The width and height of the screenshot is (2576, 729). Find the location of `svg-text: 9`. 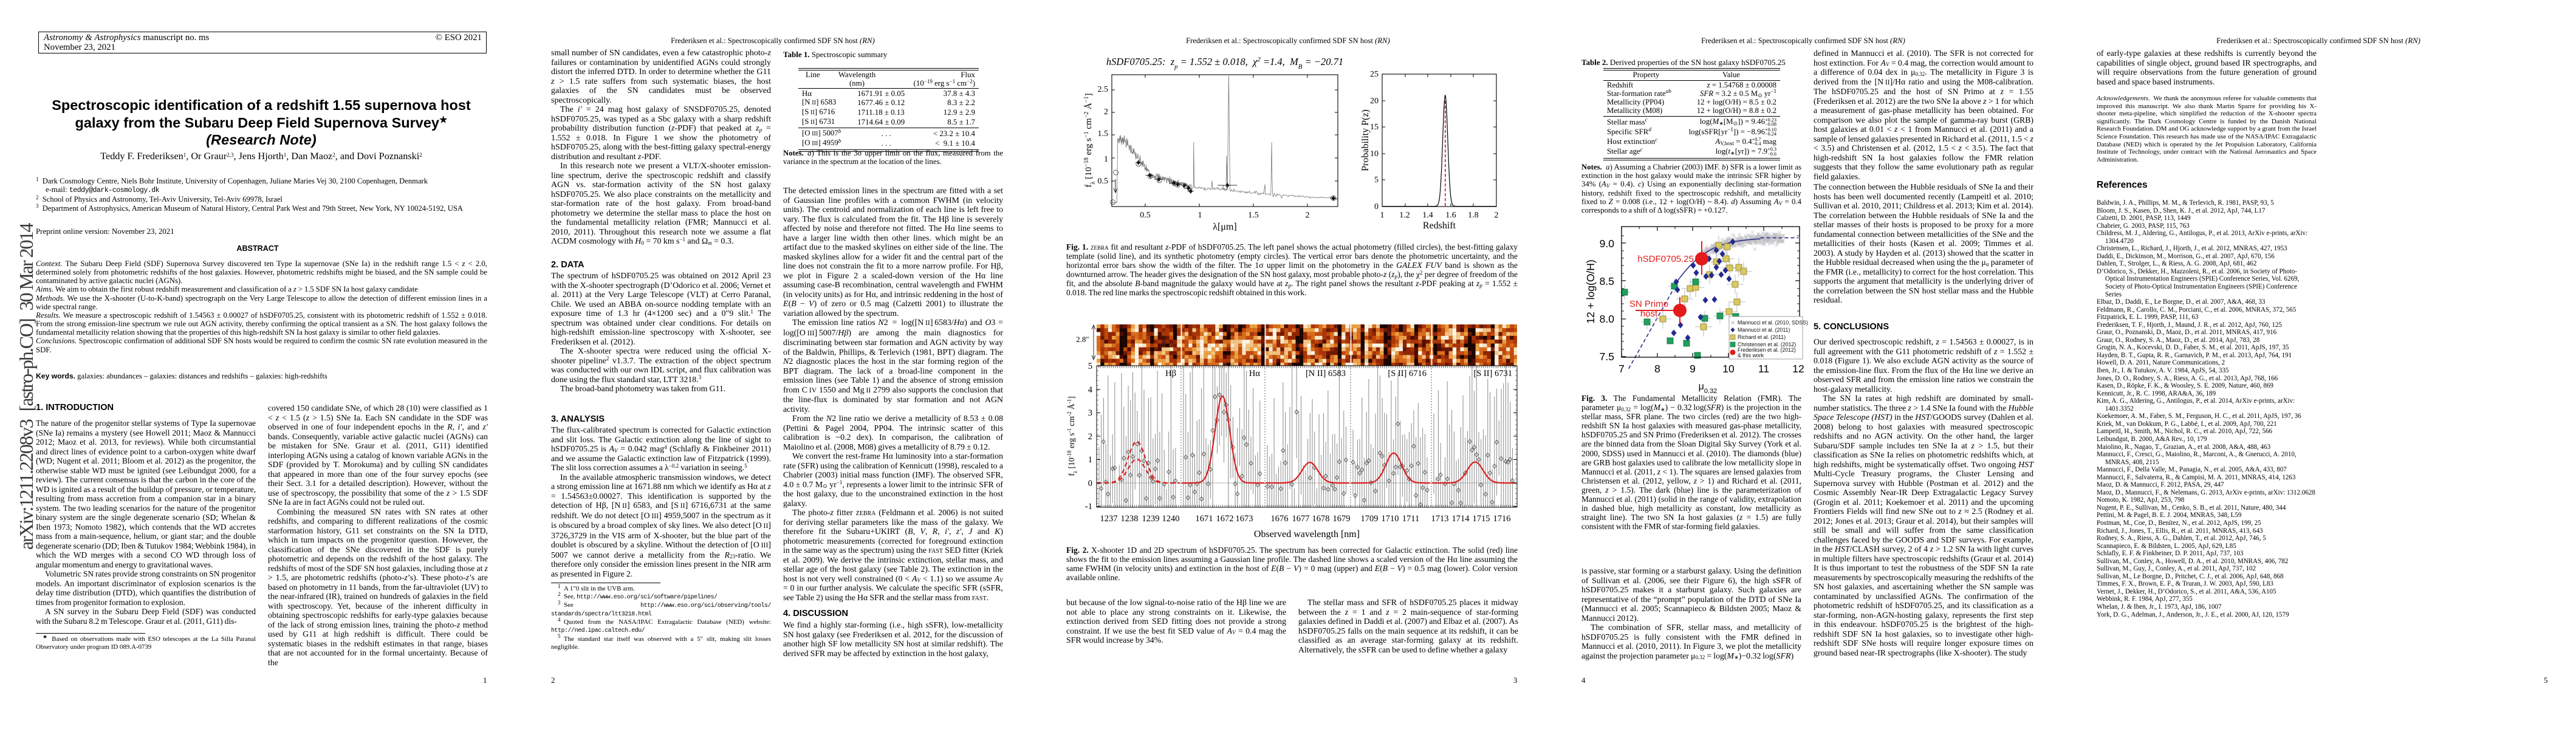

svg-text: 9 is located at coordinates (1693, 369).